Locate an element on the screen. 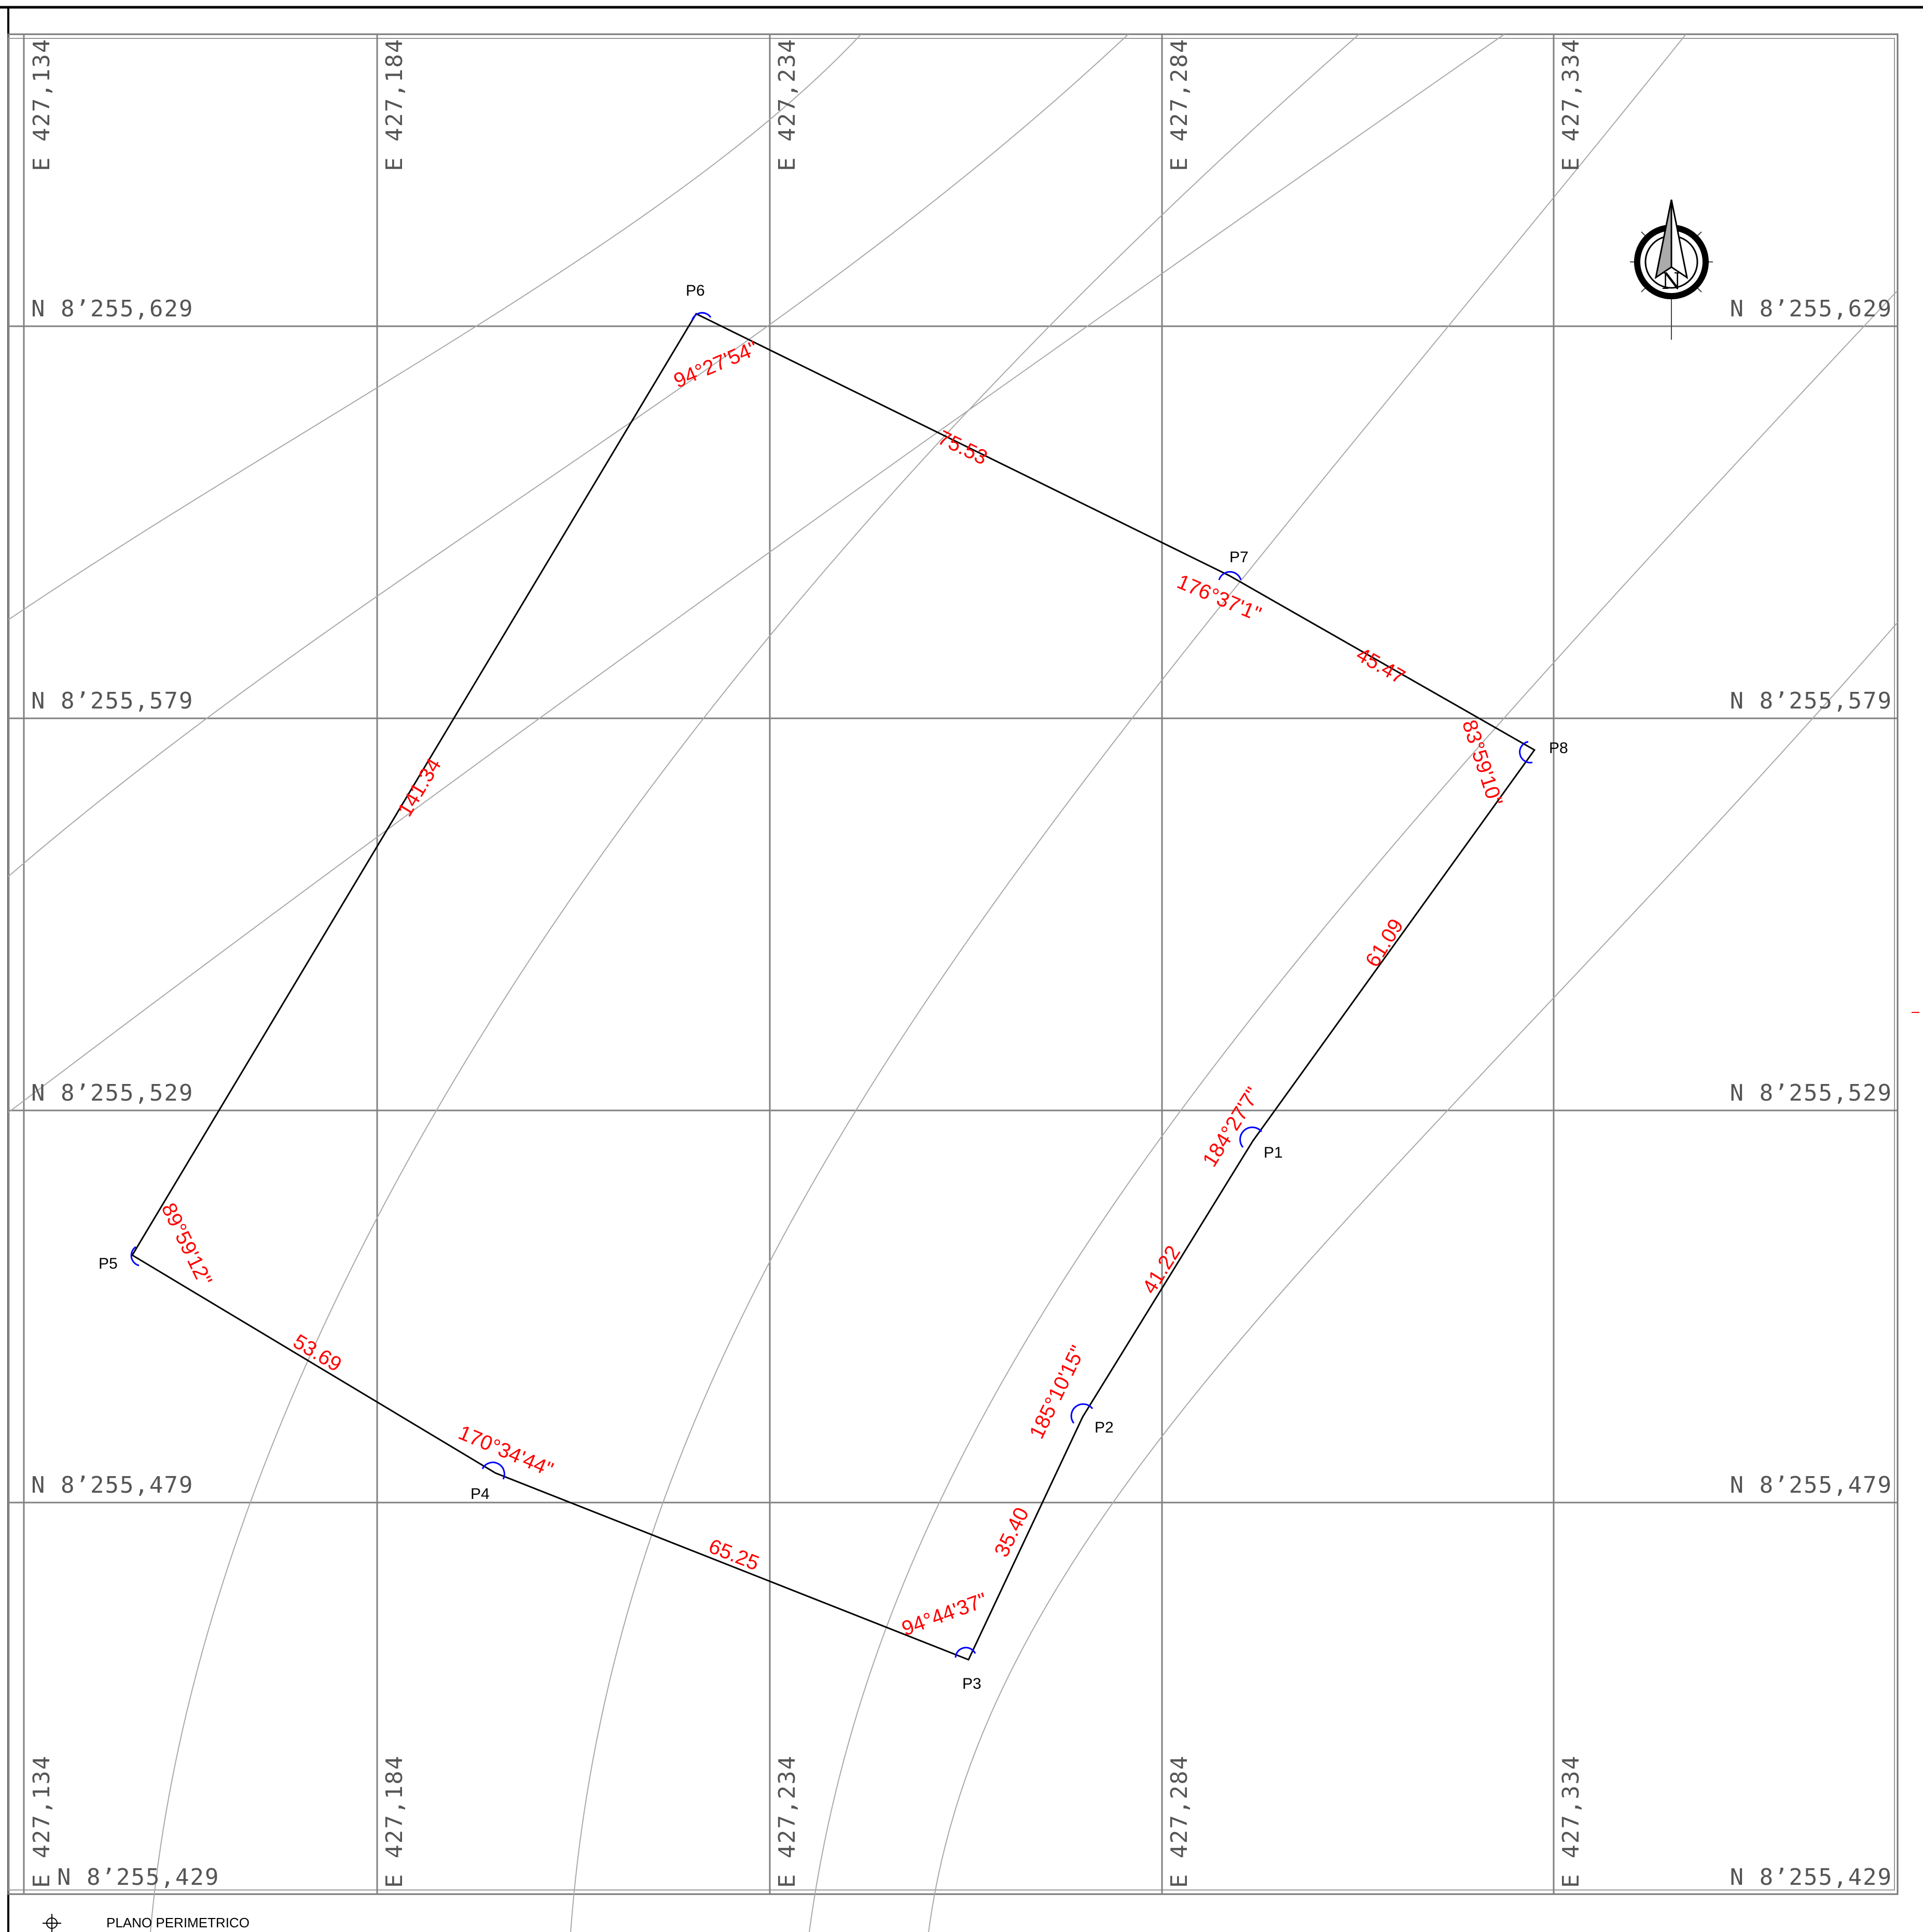 The image size is (1923, 1932). vertex-label-p8: P8 is located at coordinates (1558, 749).